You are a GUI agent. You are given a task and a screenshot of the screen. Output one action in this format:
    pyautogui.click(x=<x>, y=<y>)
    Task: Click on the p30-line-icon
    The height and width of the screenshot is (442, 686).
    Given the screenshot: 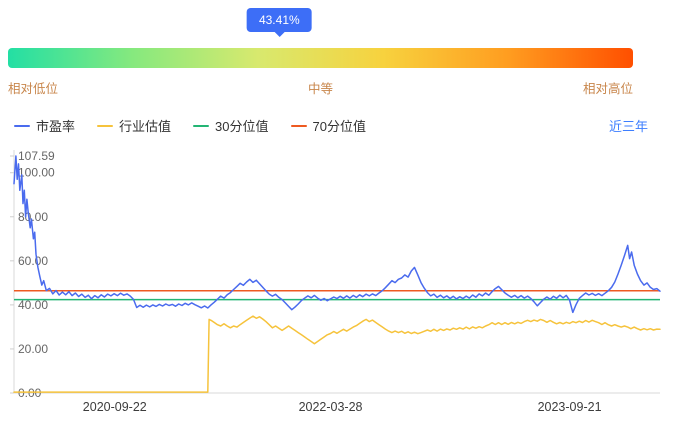 What is the action you would take?
    pyautogui.click(x=201, y=125)
    